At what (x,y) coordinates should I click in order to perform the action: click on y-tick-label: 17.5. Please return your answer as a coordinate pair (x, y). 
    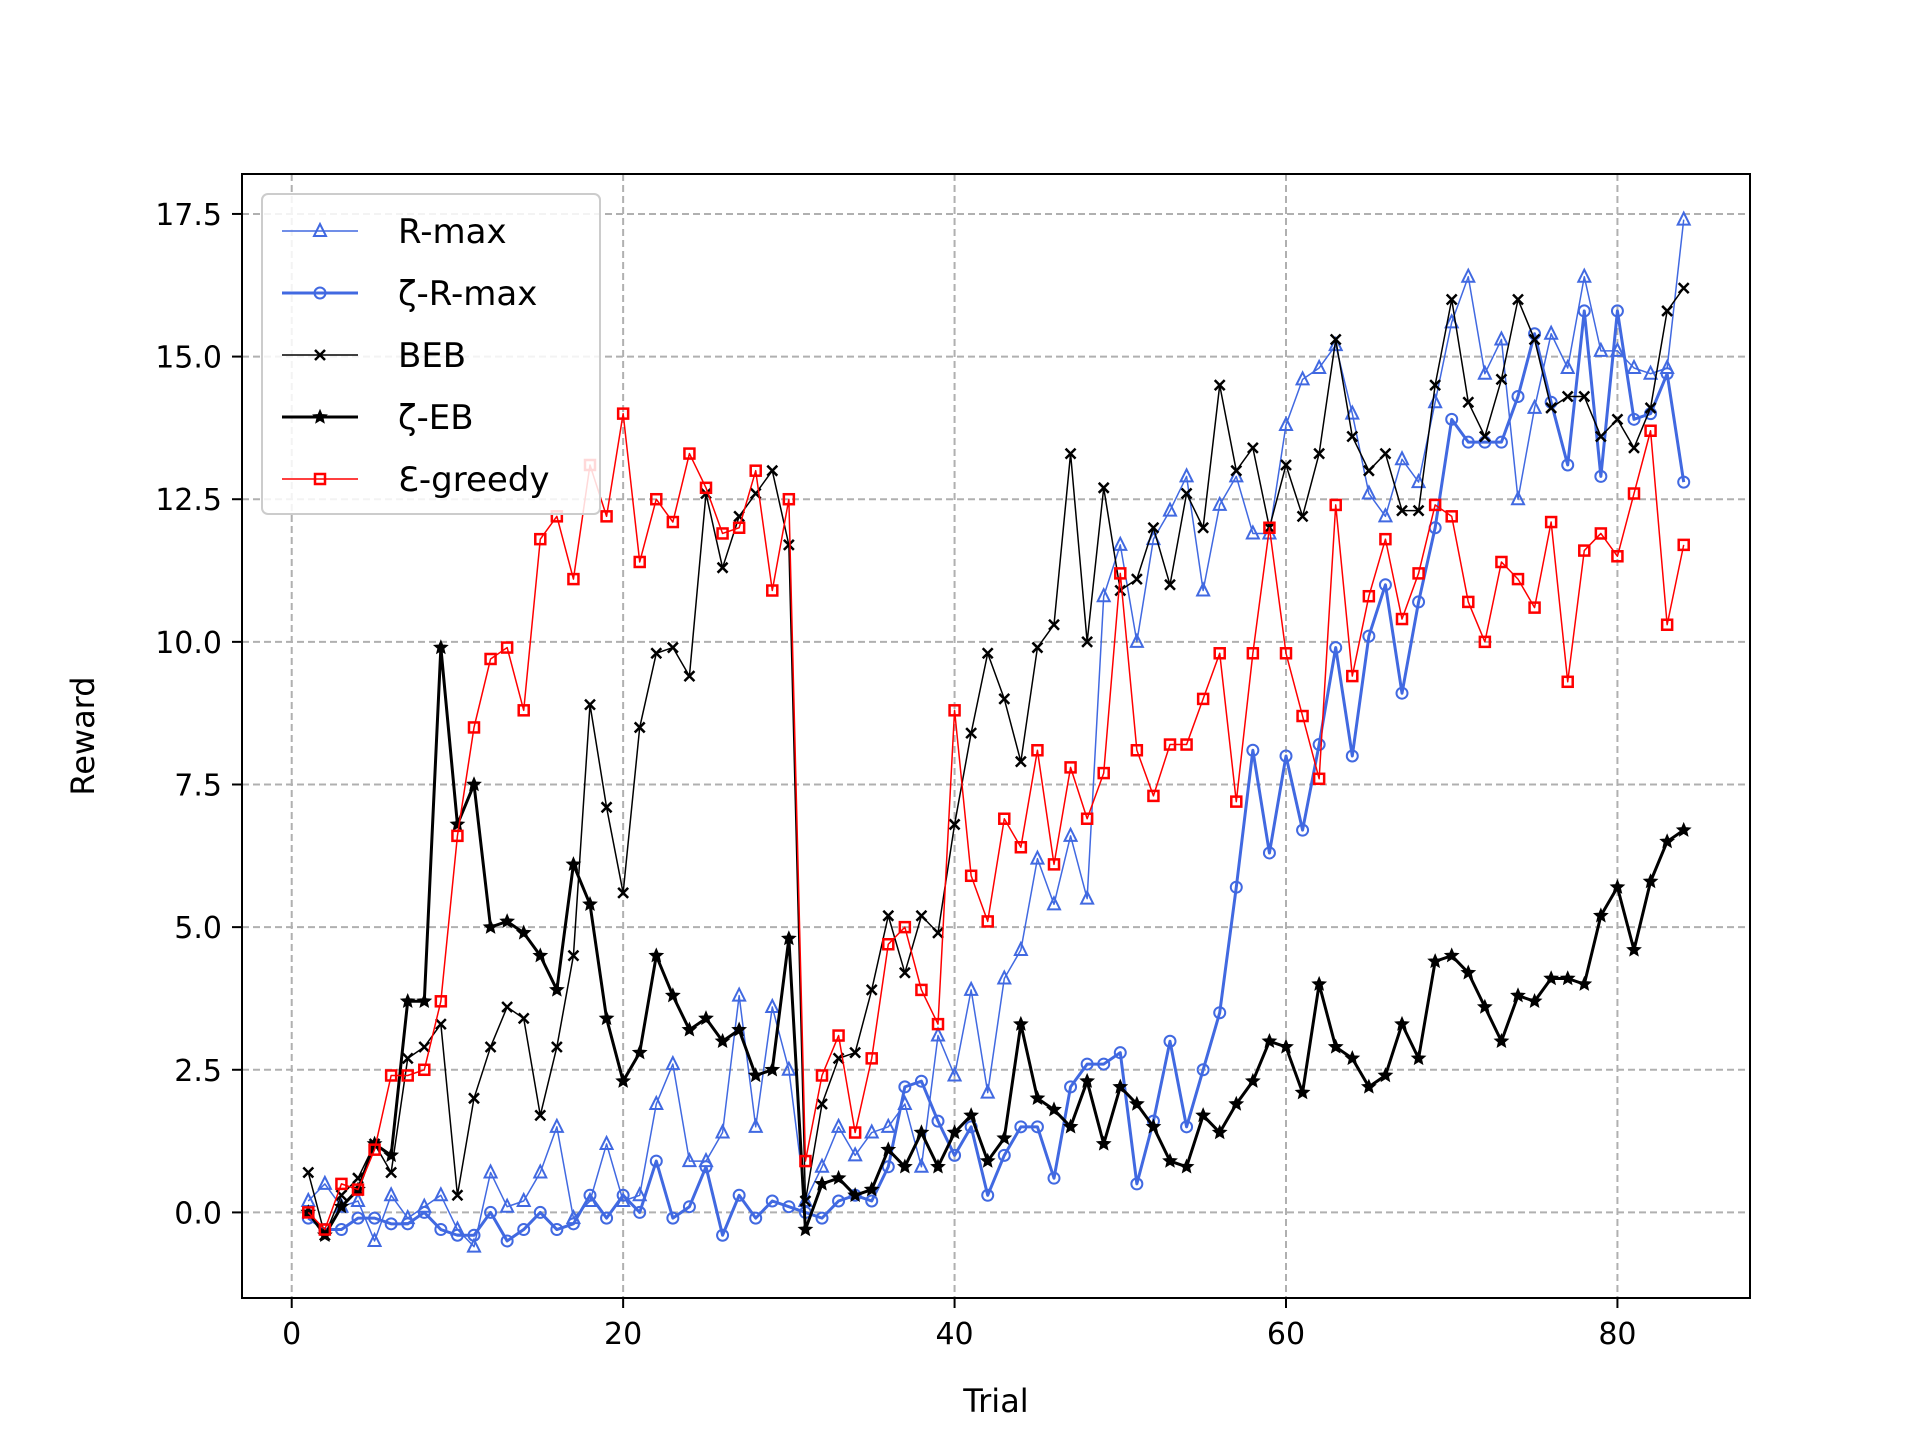
    Looking at the image, I should click on (188, 215).